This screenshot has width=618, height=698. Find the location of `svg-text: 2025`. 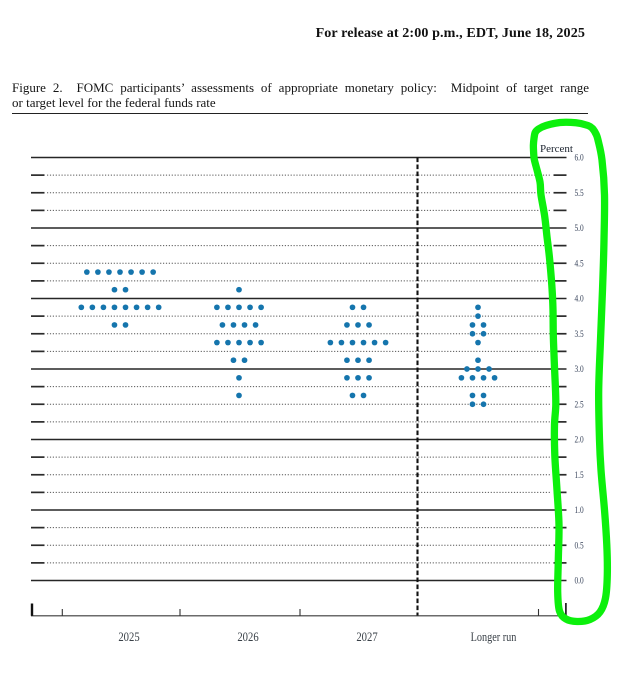

svg-text: 2025 is located at coordinates (128, 636).